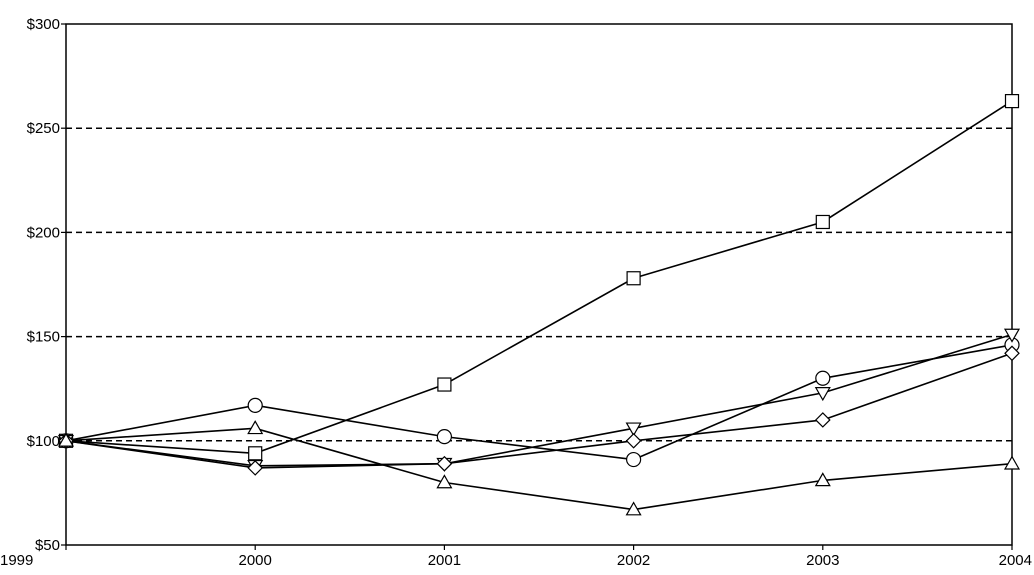  I want to click on y-tick-label: $150, so click(43, 337).